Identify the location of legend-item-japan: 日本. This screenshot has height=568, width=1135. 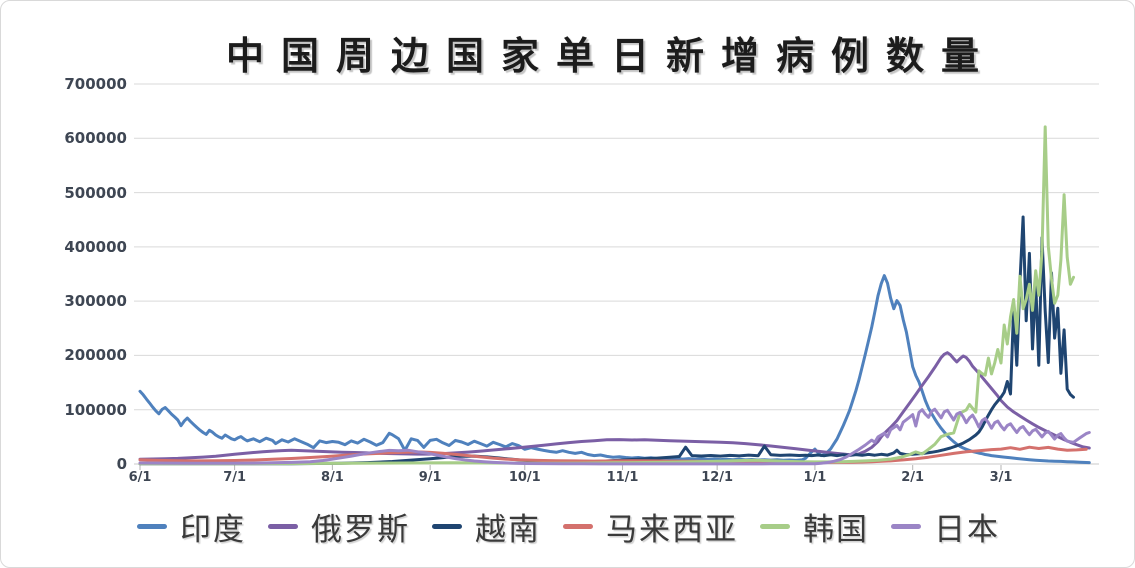
(945, 526).